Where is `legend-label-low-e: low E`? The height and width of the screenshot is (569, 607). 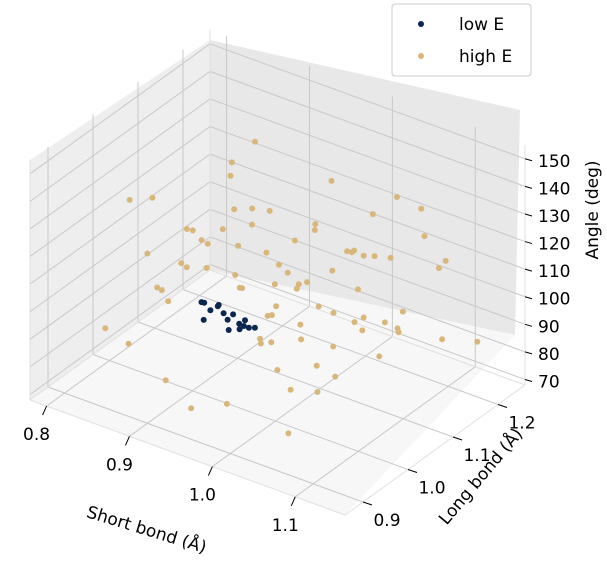
legend-label-low-e: low E is located at coordinates (481, 25).